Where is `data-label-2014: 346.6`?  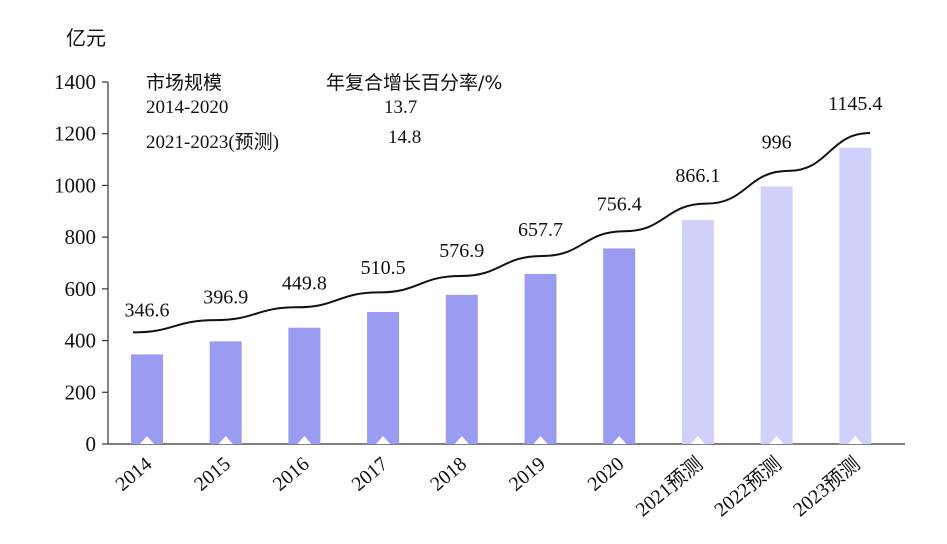
data-label-2014: 346.6 is located at coordinates (147, 310).